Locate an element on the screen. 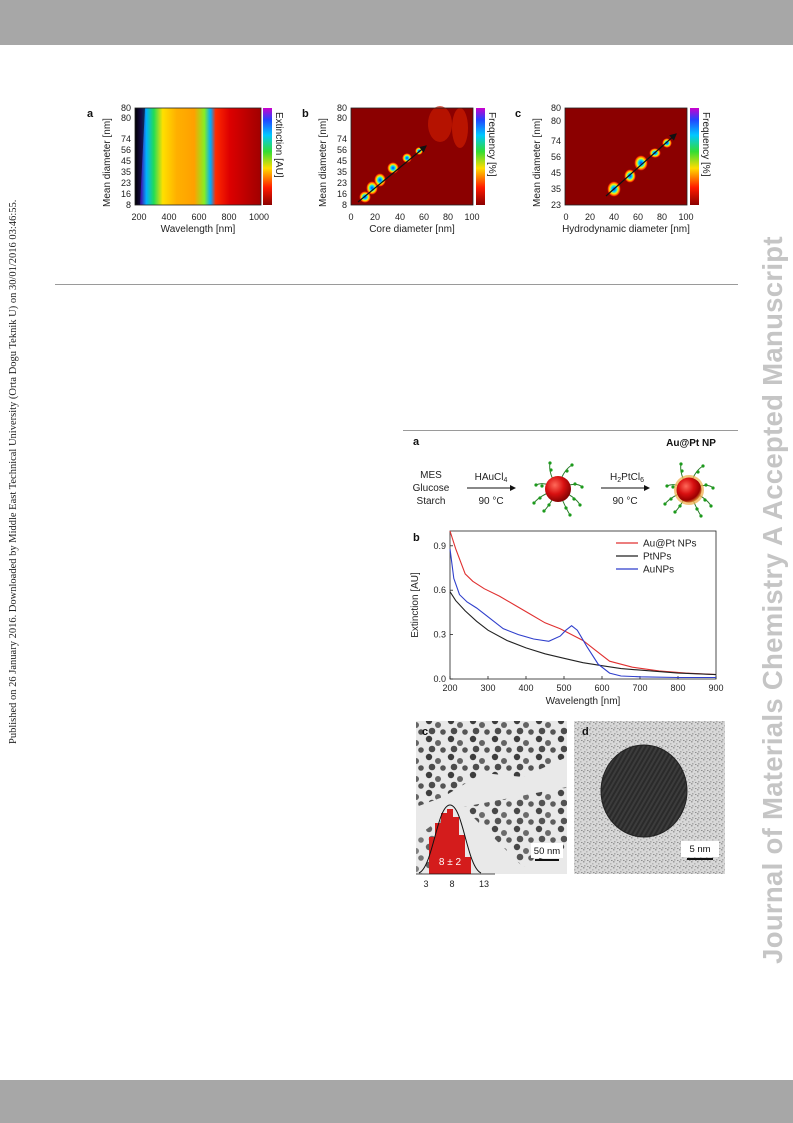  histogram-x-ticks: 3 8 13 is located at coordinates (456, 884).